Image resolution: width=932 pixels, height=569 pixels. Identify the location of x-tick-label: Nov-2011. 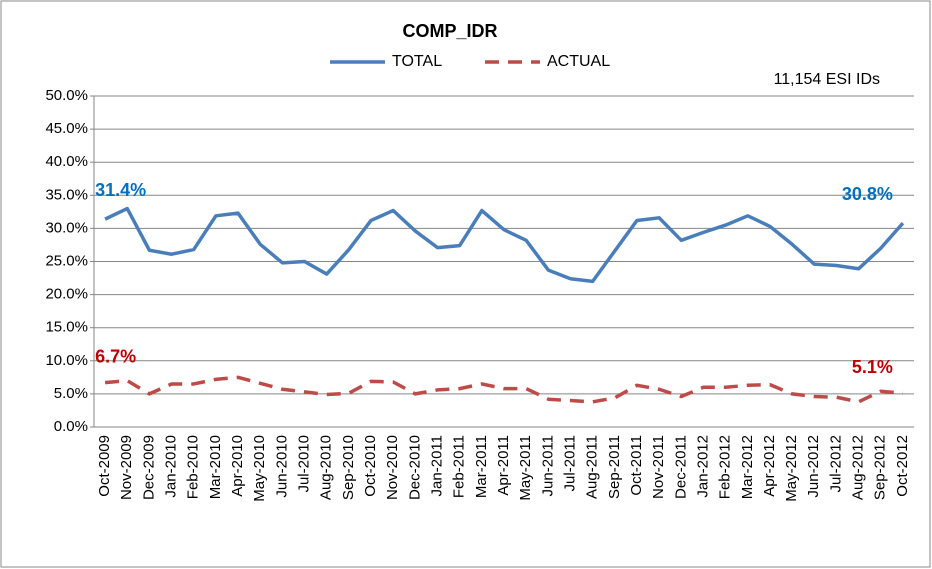
(658, 467).